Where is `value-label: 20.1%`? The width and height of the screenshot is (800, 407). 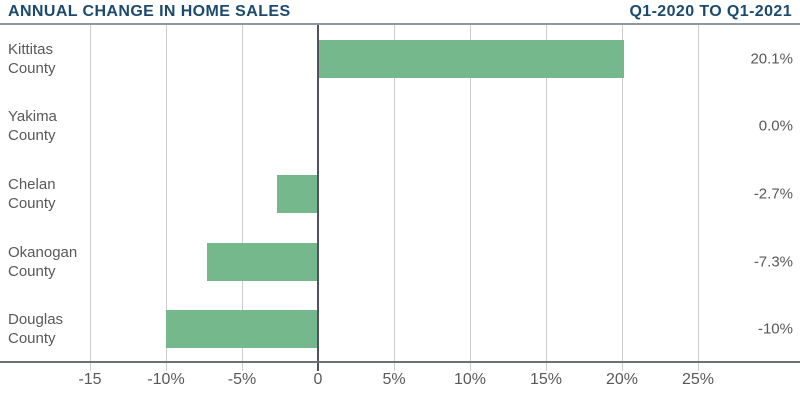 value-label: 20.1% is located at coordinates (771, 59).